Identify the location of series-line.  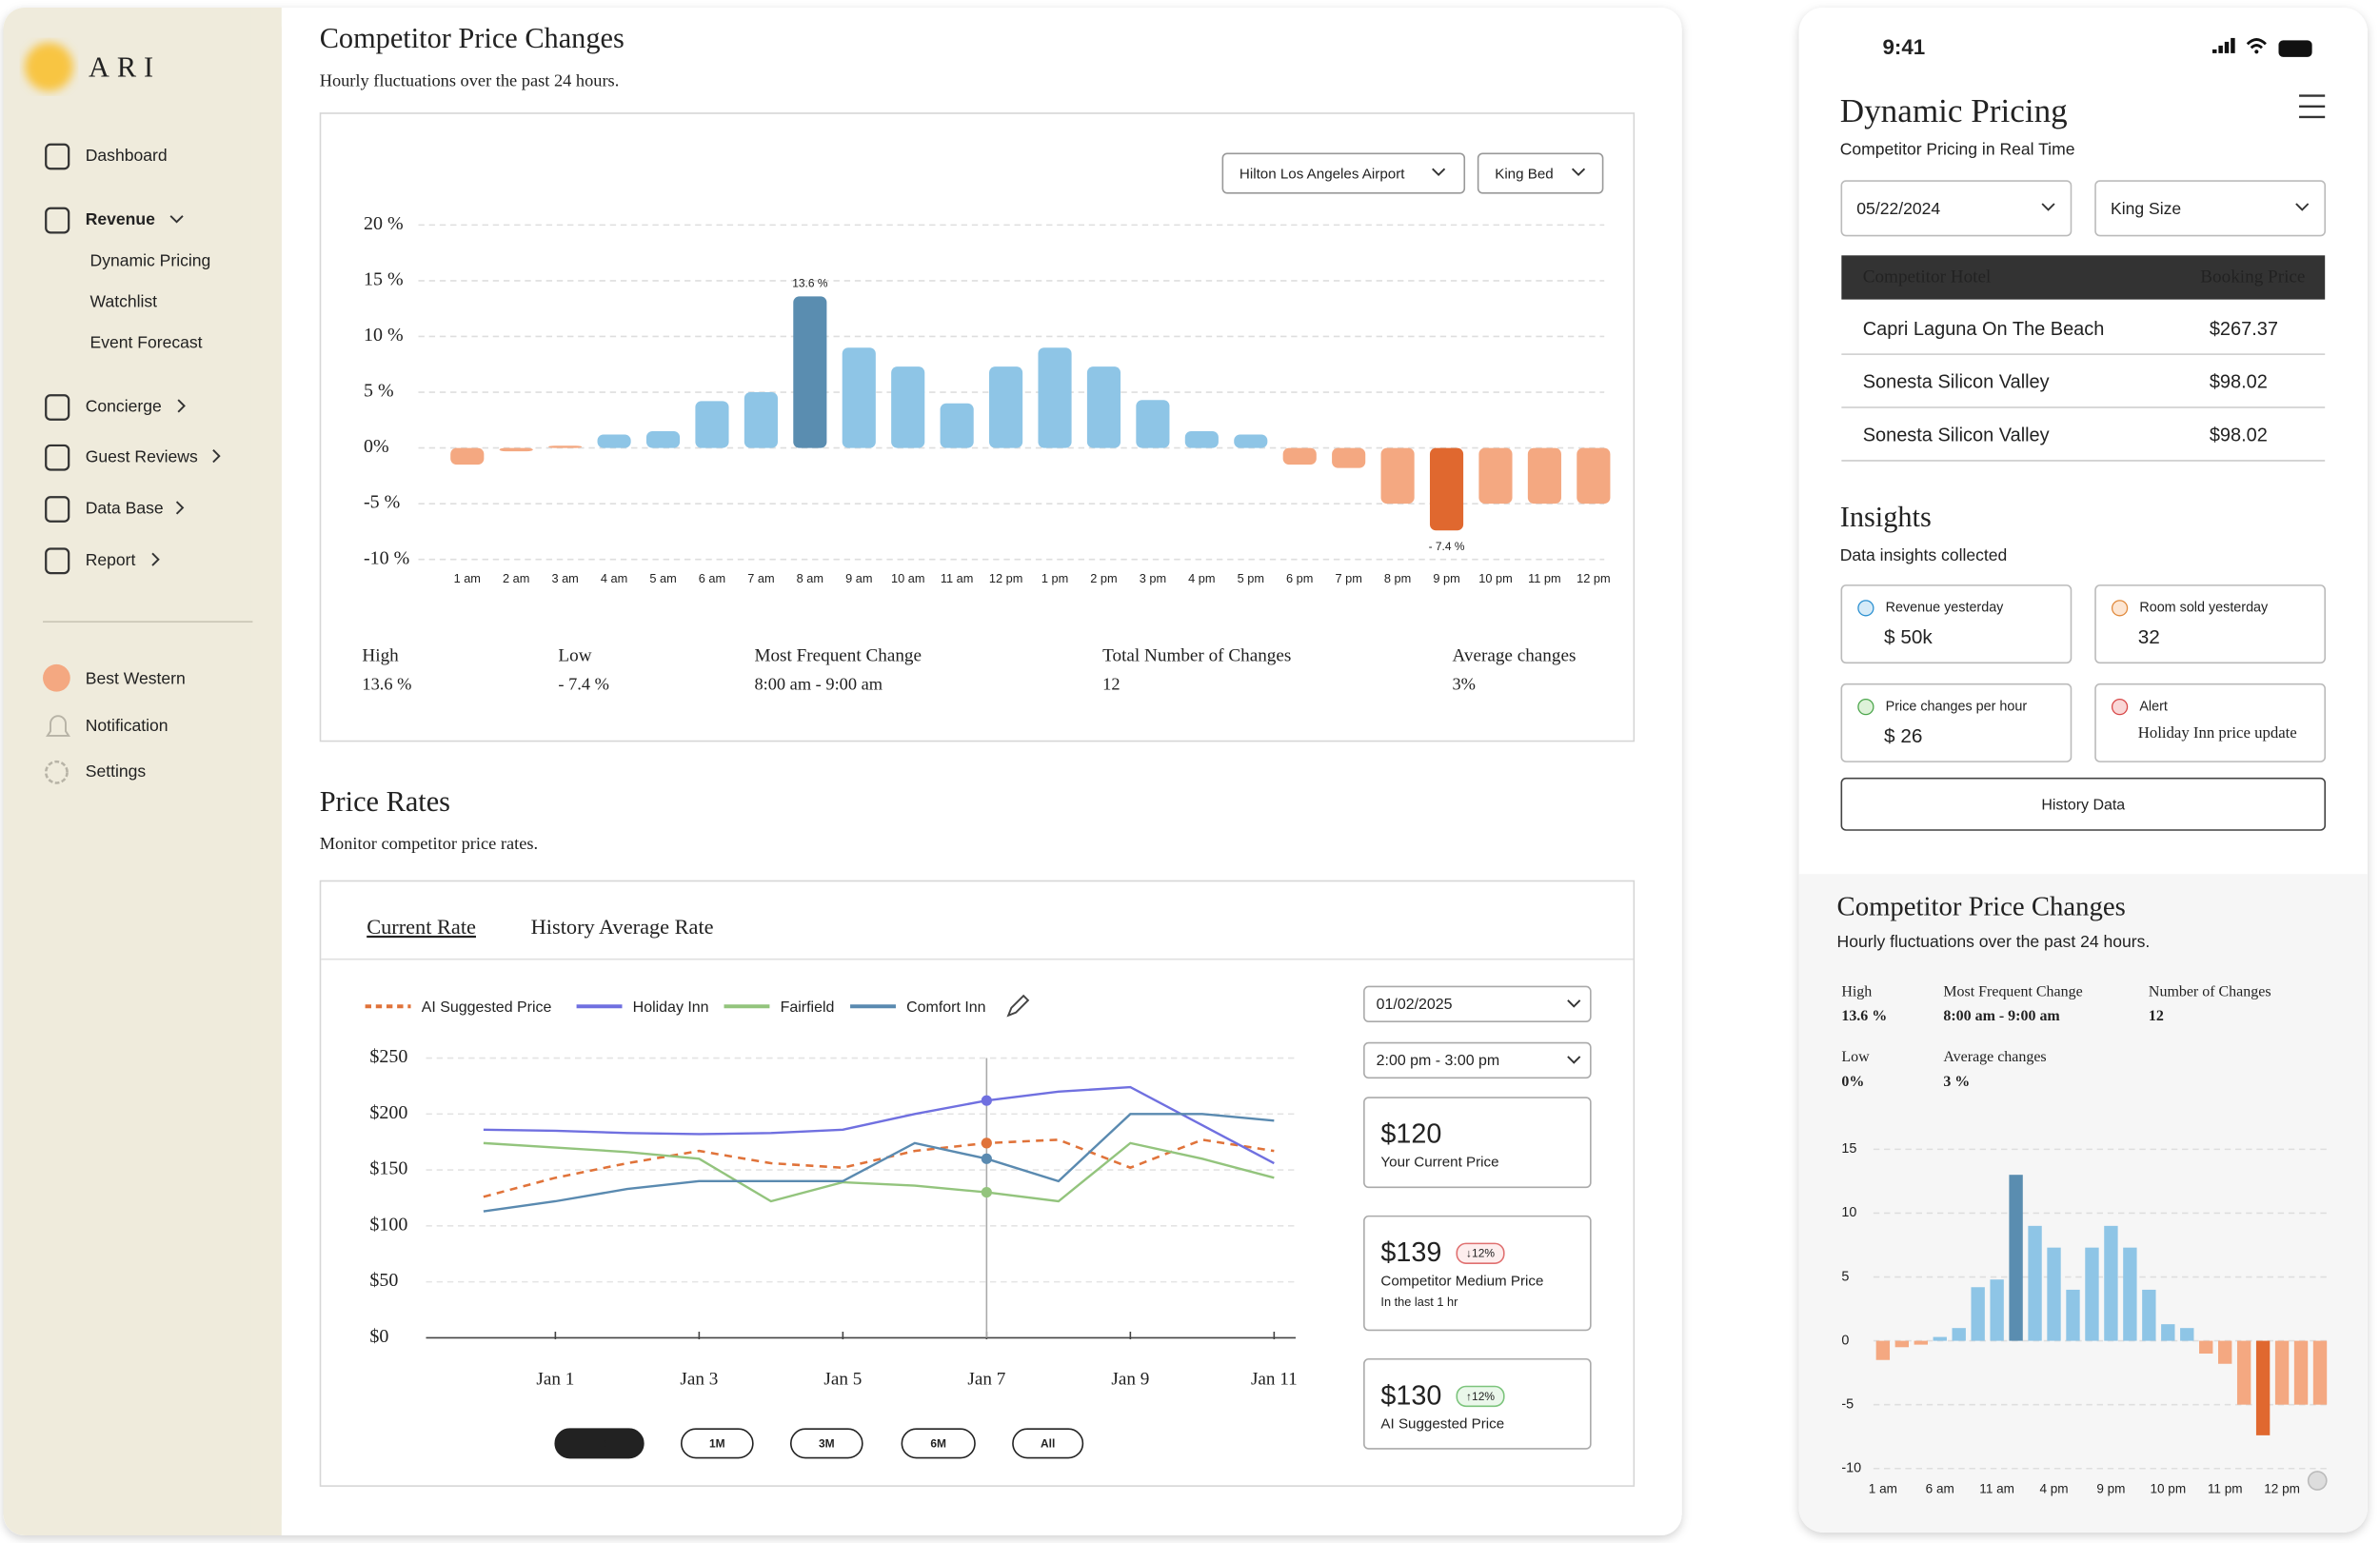
(879, 1172).